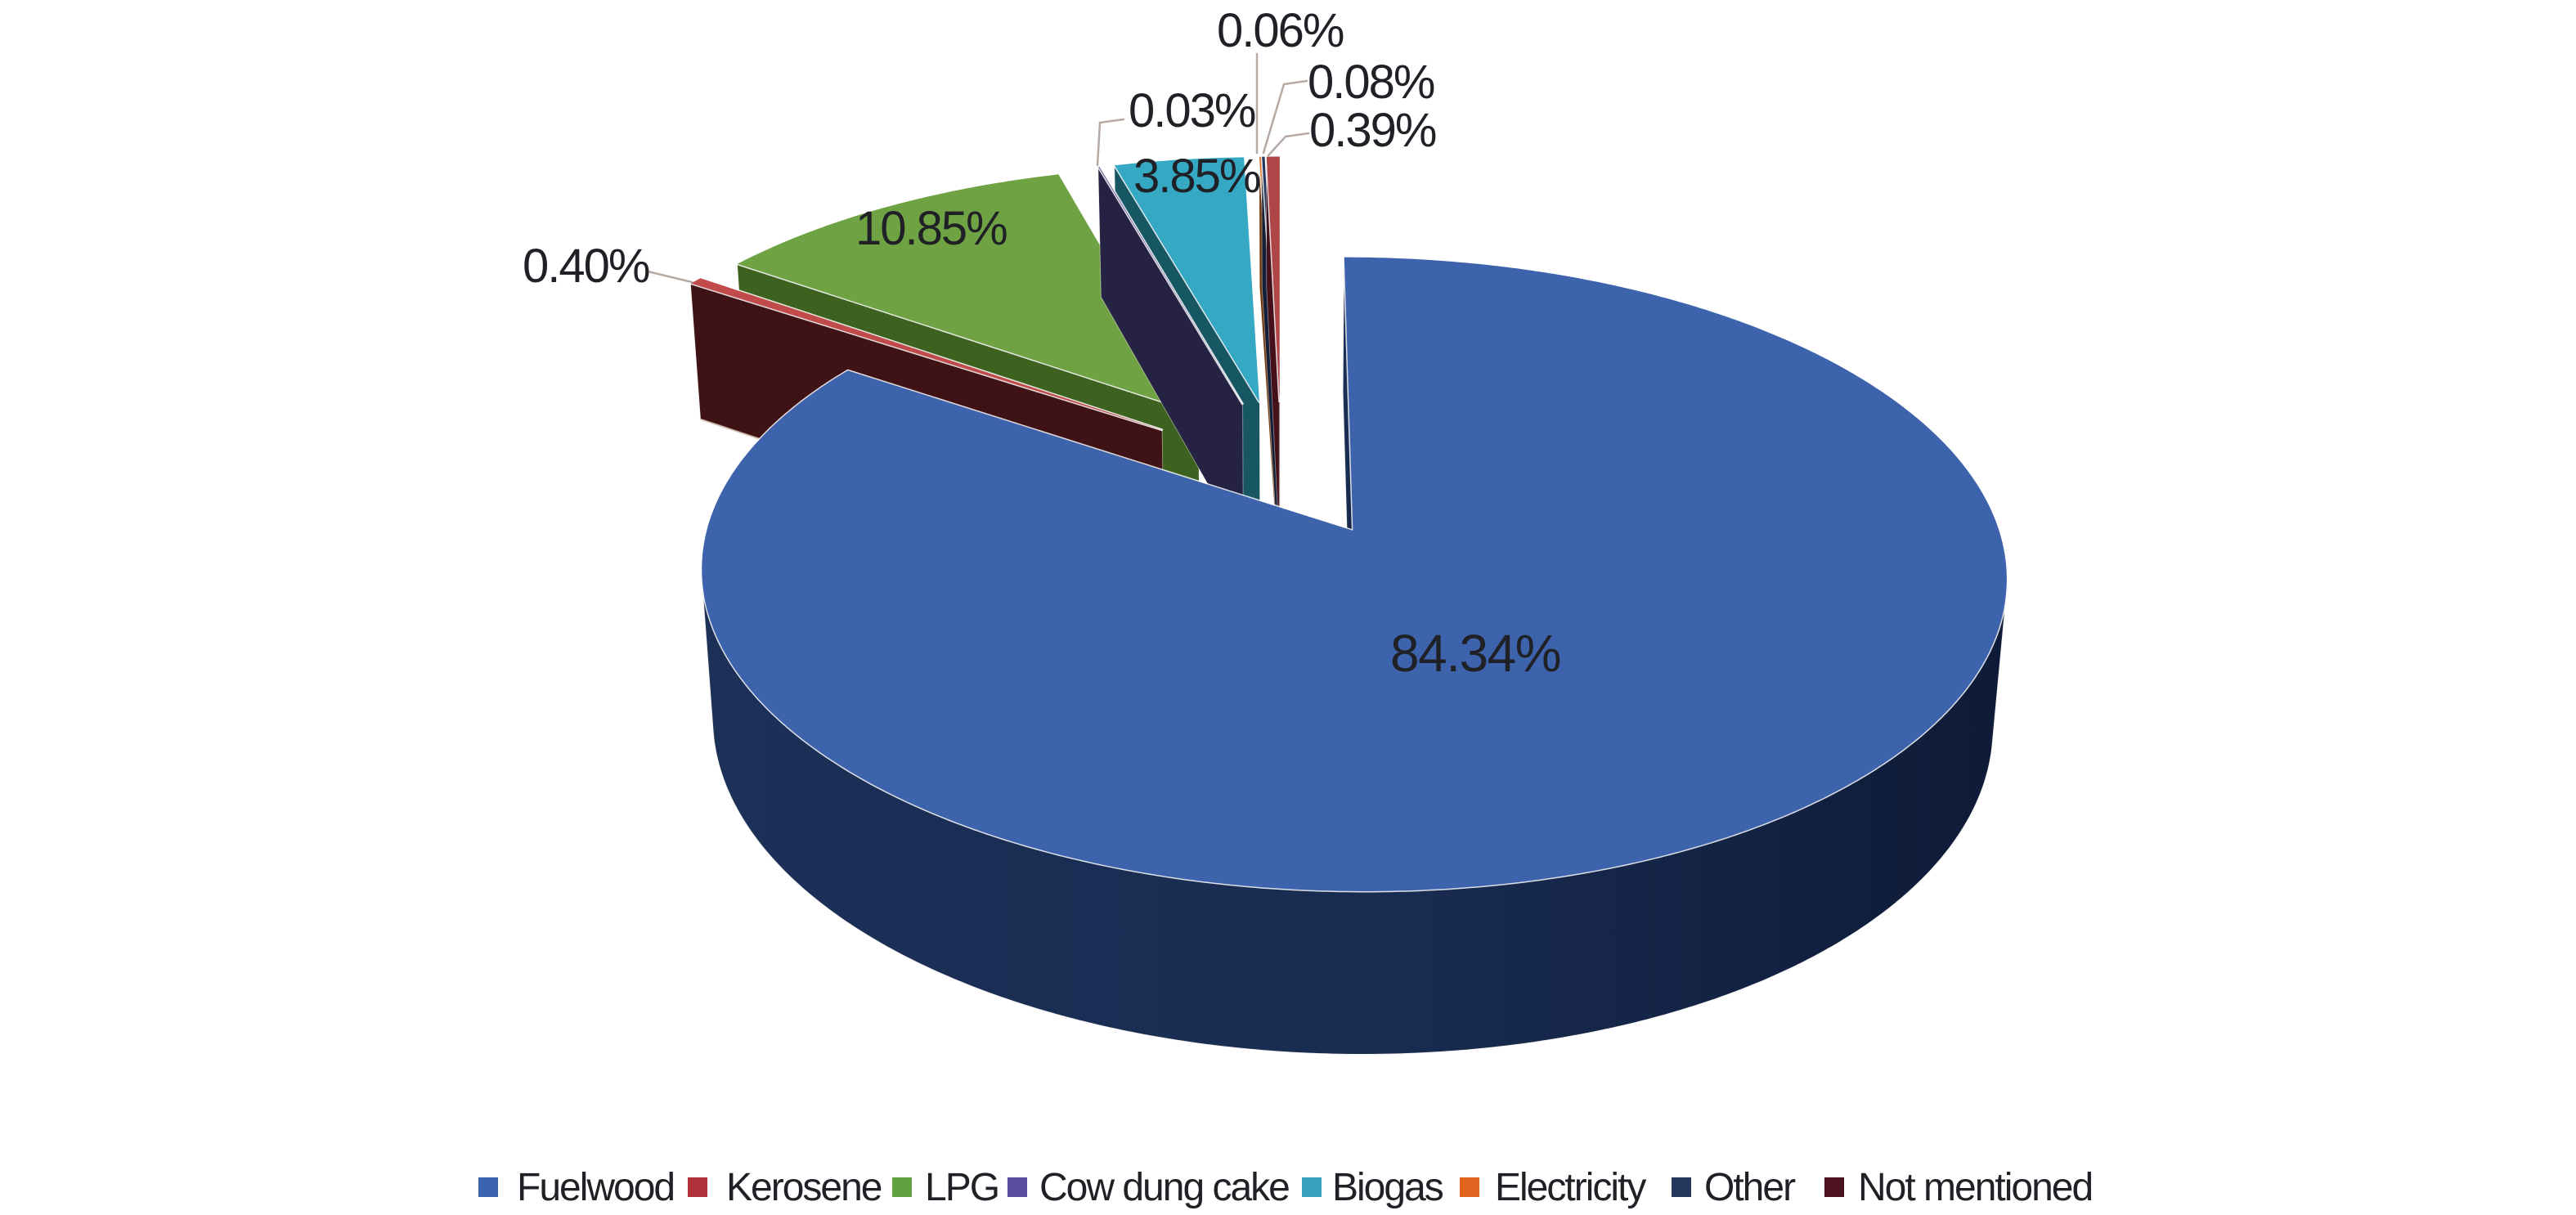 The image size is (2576, 1215). I want to click on svg-text: 0.06%, so click(1280, 30).